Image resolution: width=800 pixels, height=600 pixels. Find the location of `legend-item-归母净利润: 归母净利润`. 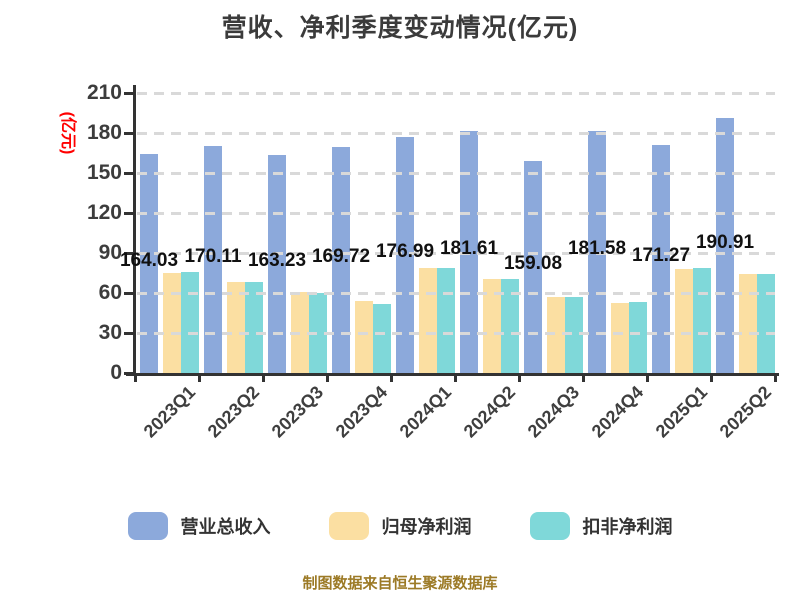

legend-item-归母净利润: 归母净利润 is located at coordinates (400, 526).